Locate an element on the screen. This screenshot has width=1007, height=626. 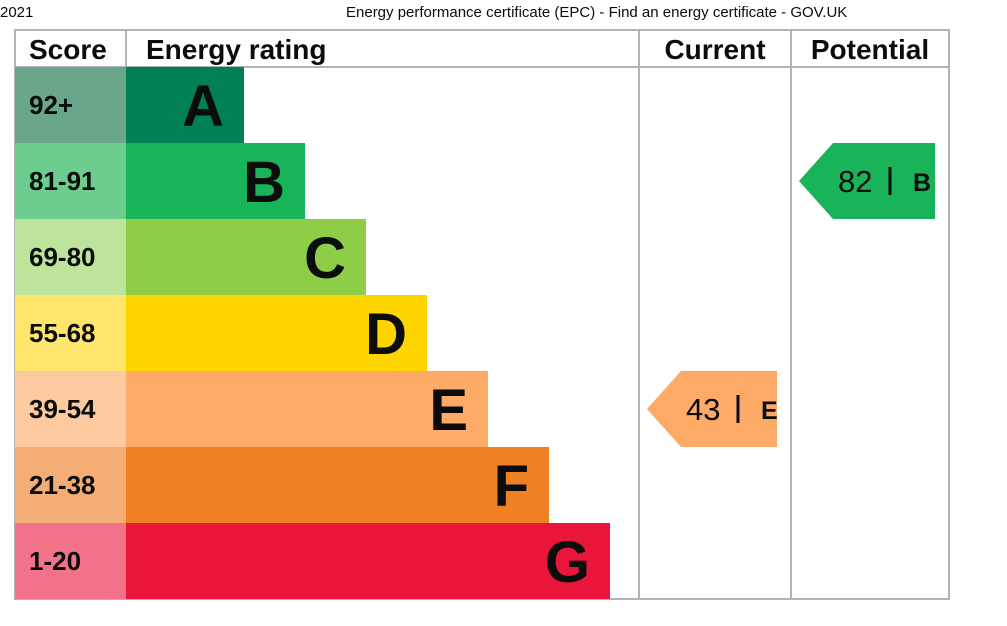
rating-bar-g is located at coordinates (368, 561).